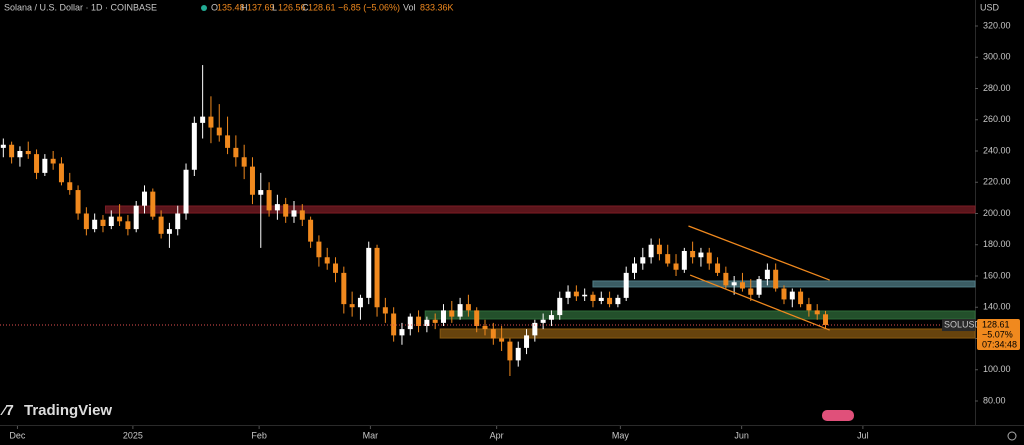 The image size is (1024, 445). What do you see at coordinates (997, 182) in the screenshot?
I see `y-tick-label: 220.00` at bounding box center [997, 182].